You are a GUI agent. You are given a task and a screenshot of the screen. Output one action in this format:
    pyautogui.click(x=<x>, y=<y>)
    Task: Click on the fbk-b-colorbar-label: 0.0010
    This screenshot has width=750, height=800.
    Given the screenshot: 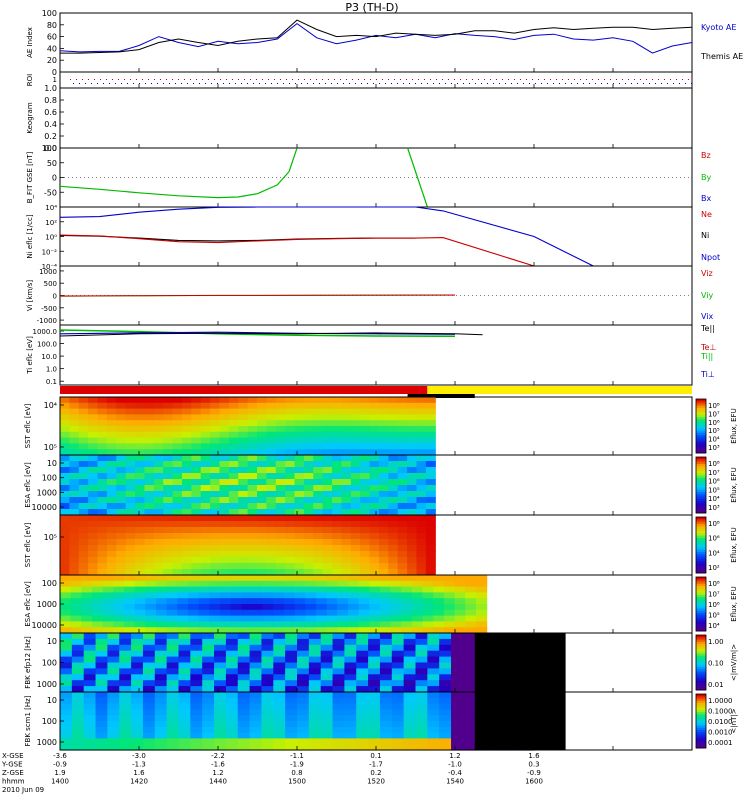 What is the action you would take?
    pyautogui.click(x=720, y=733)
    